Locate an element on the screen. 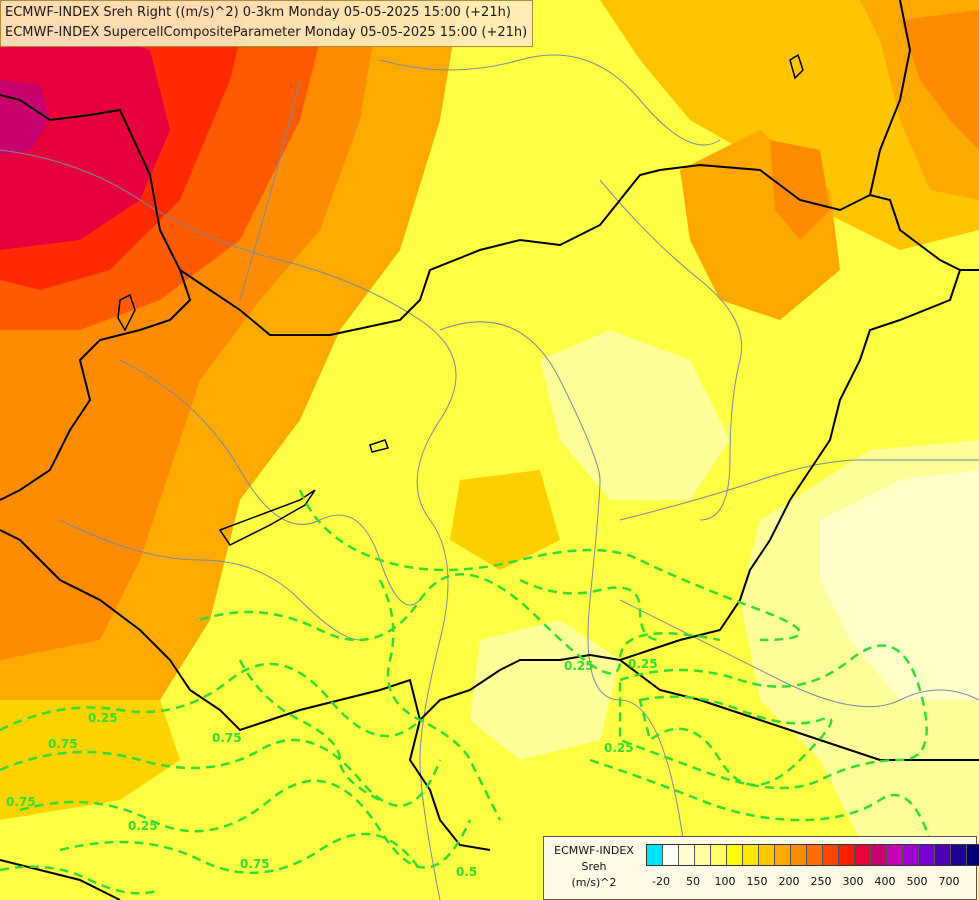  legend-tick-label: 150 is located at coordinates (757, 881).